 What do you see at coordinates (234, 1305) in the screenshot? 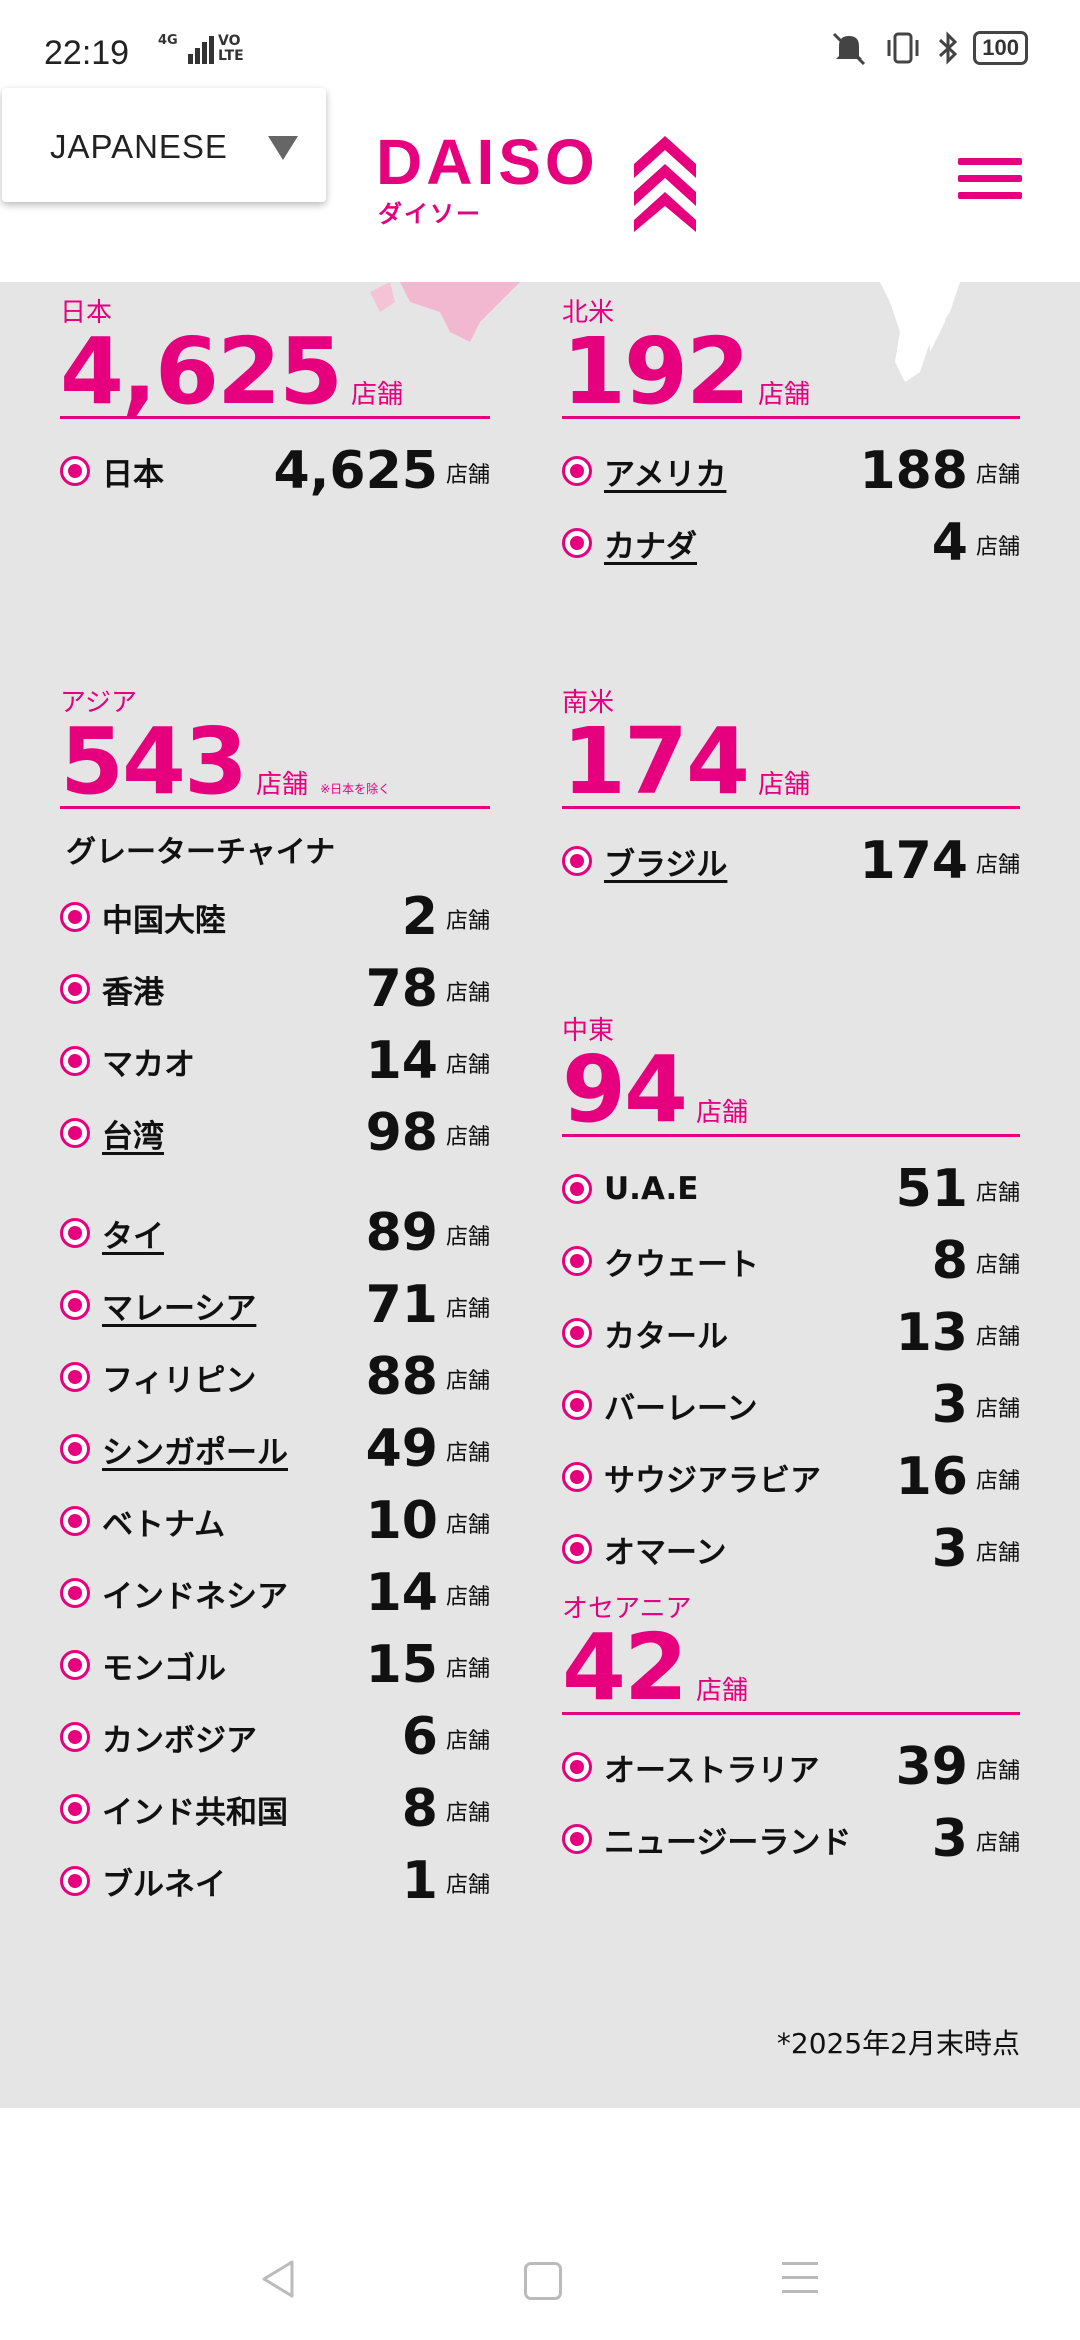
I see `country-link: マレーシア` at bounding box center [234, 1305].